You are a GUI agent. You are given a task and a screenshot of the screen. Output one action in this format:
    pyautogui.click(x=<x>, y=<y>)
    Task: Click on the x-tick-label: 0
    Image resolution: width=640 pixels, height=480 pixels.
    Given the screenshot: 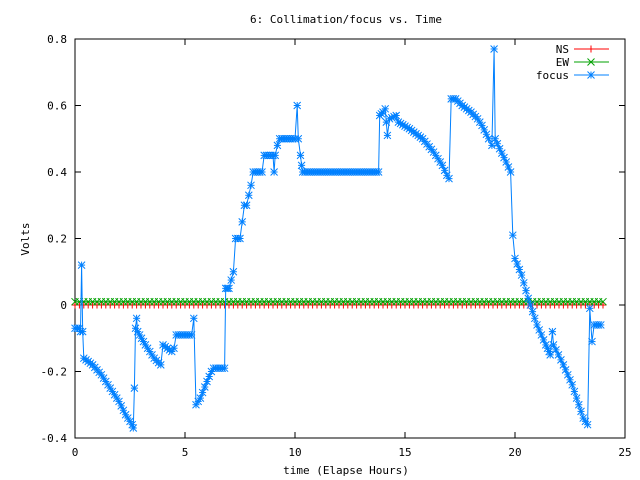 What is the action you would take?
    pyautogui.click(x=75, y=452)
    